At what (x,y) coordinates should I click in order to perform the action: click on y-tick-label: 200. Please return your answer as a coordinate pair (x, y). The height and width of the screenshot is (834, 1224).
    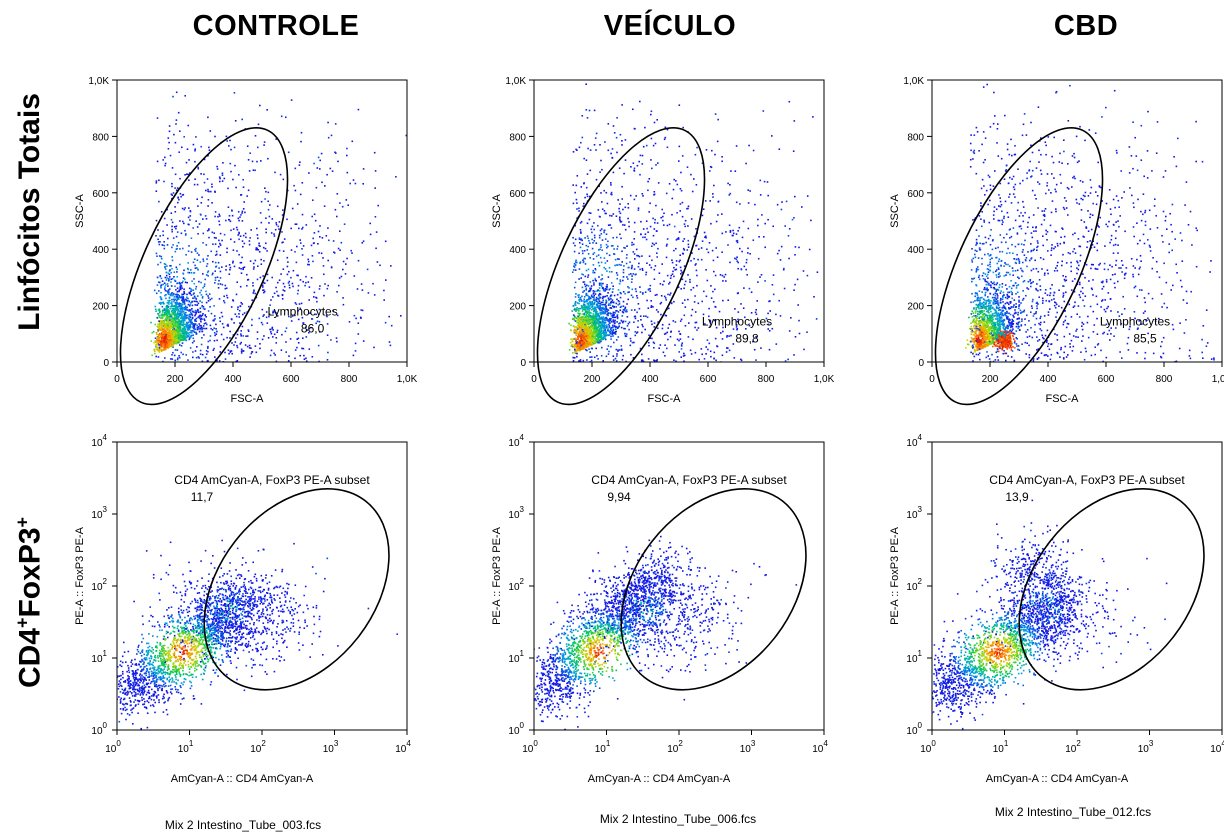
    Looking at the image, I should click on (517, 307).